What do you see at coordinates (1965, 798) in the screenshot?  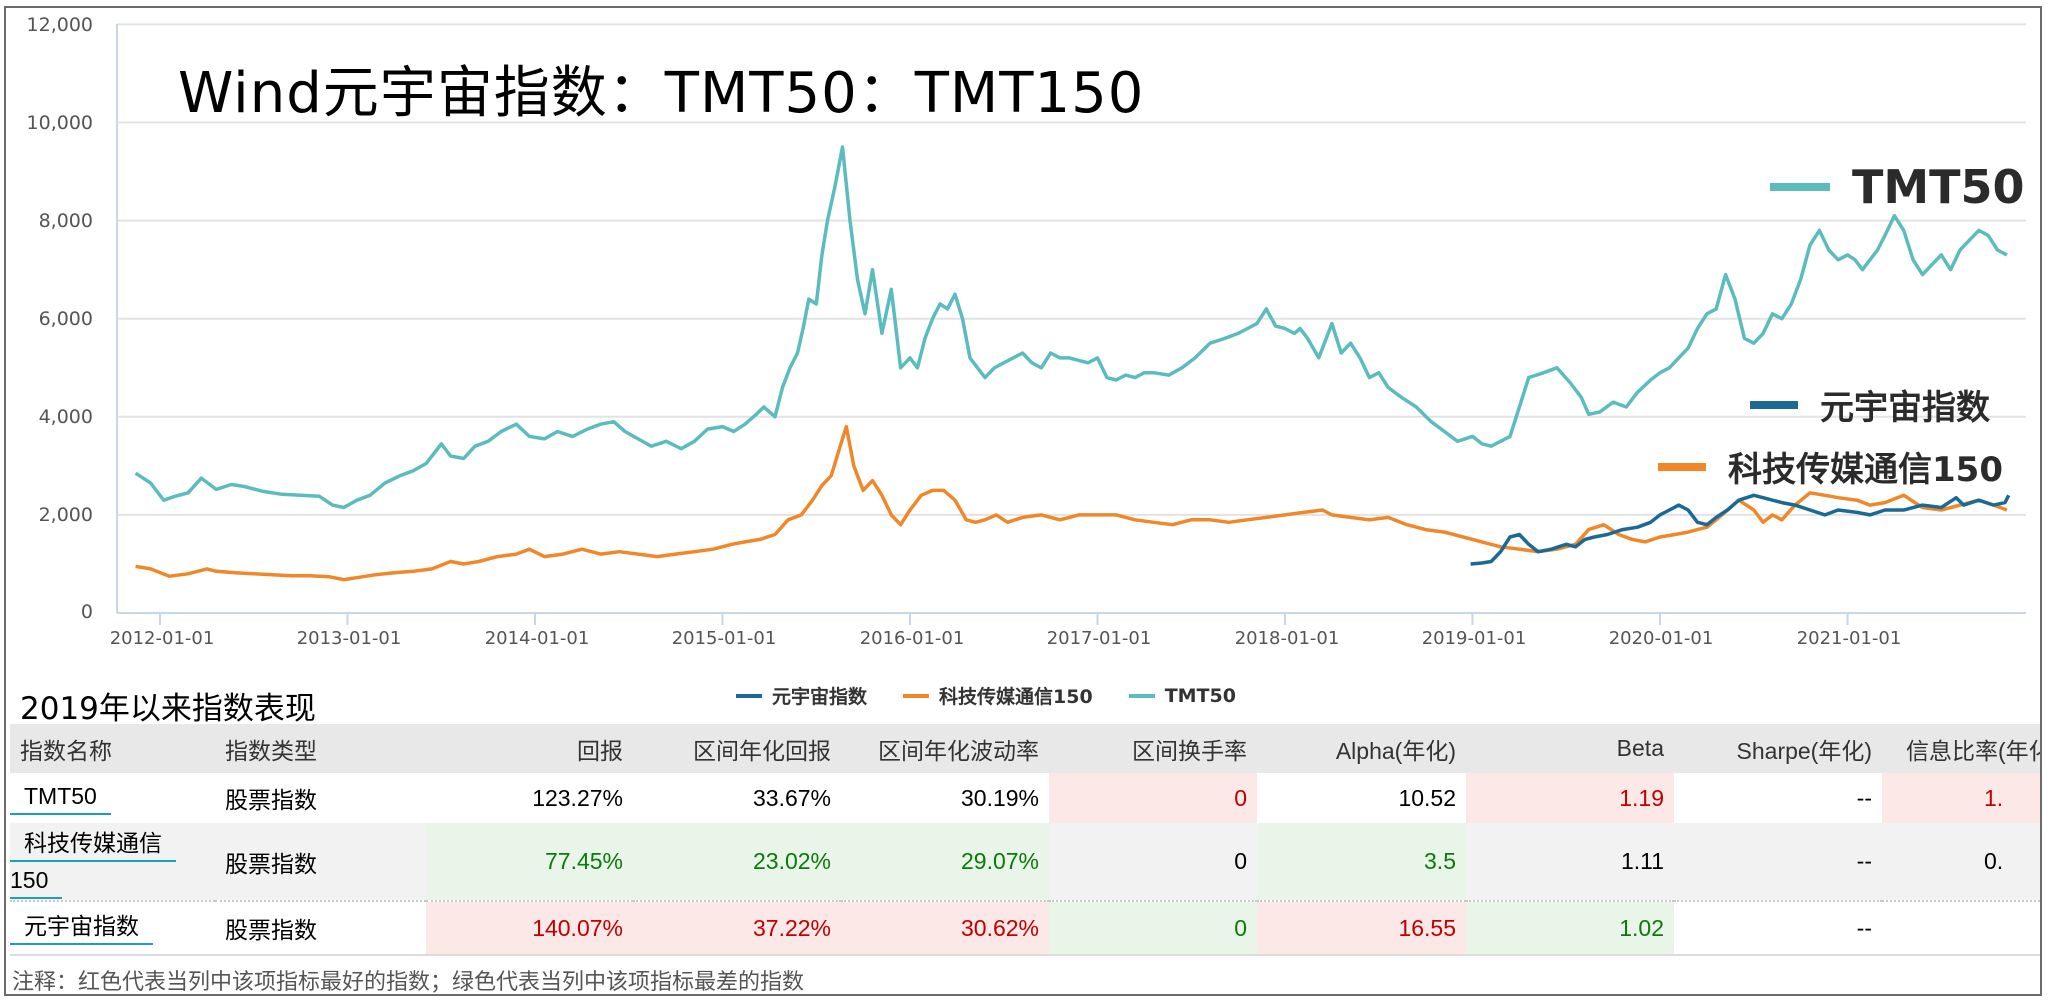 I see `cell-info-ratio: 1.` at bounding box center [1965, 798].